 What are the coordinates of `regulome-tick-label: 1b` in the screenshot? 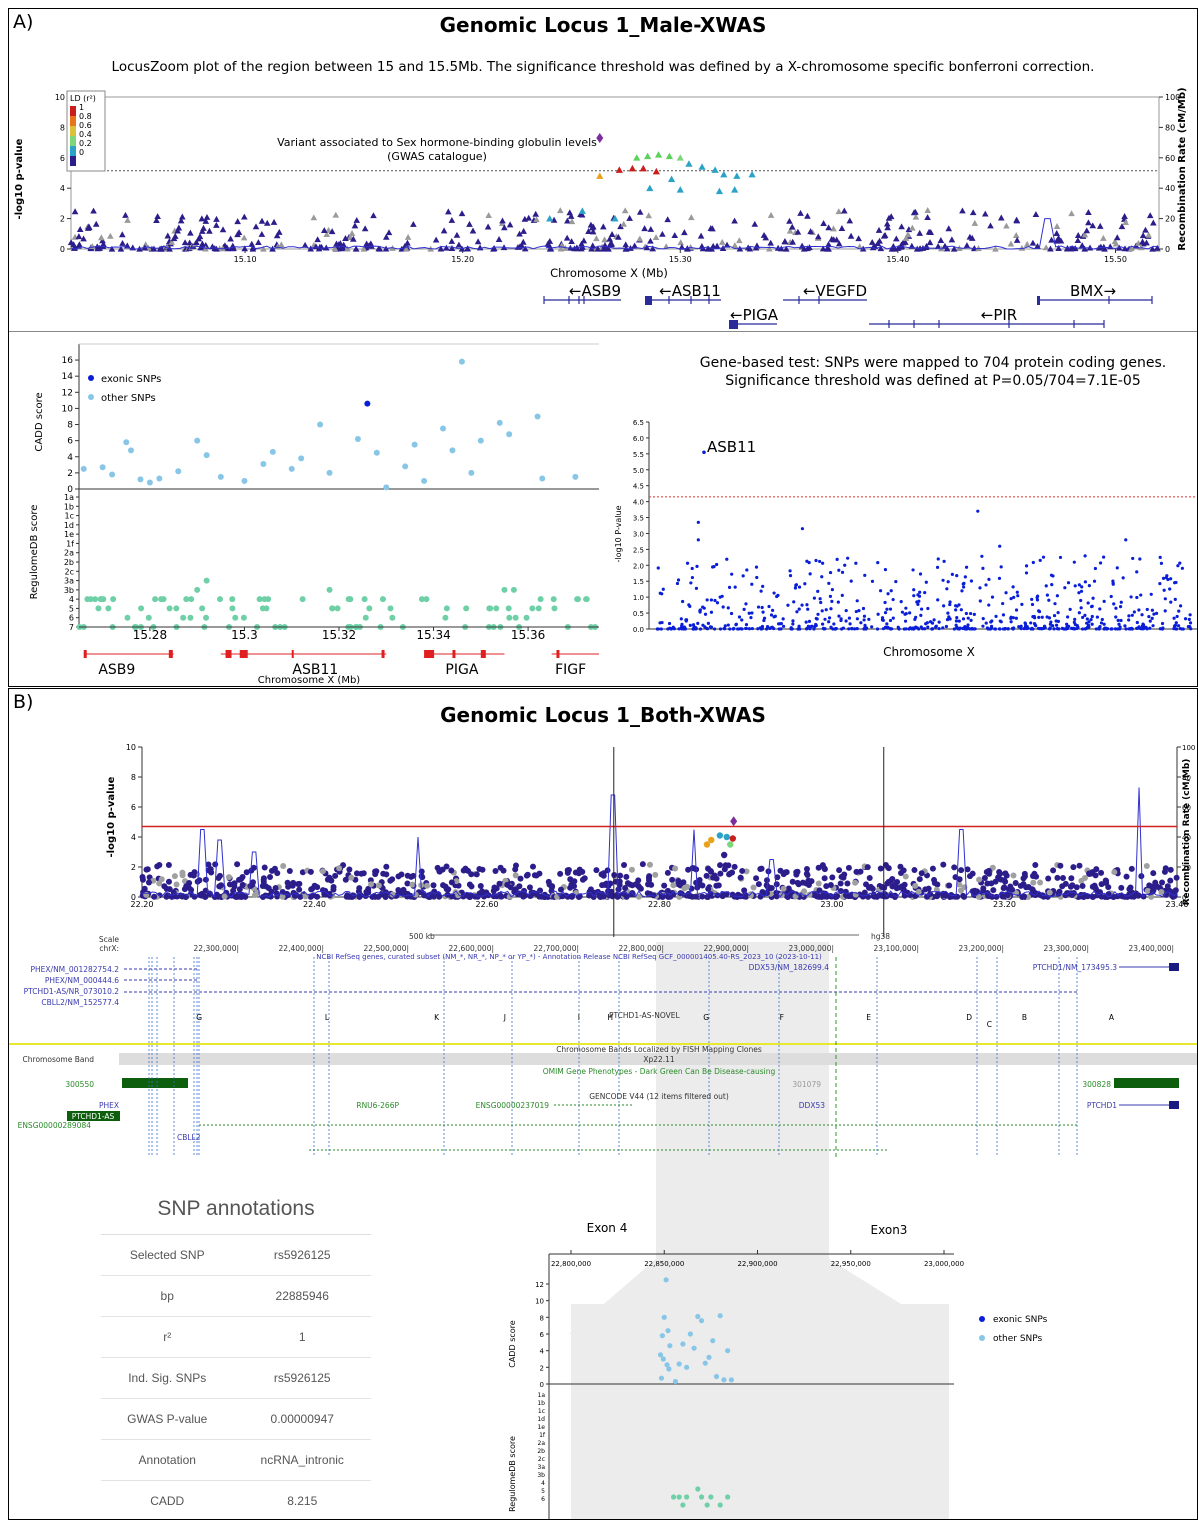 It's located at (69, 506).